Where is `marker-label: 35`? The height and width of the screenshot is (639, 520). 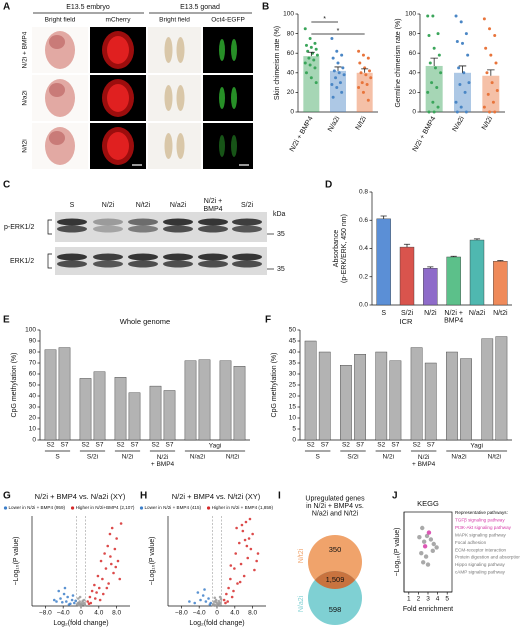
marker-label: 35 is located at coordinates (281, 269).